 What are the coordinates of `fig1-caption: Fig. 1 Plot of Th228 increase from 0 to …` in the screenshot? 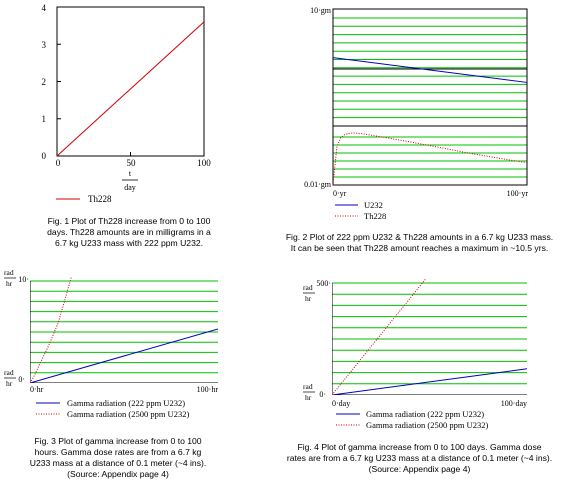 It's located at (129, 232).